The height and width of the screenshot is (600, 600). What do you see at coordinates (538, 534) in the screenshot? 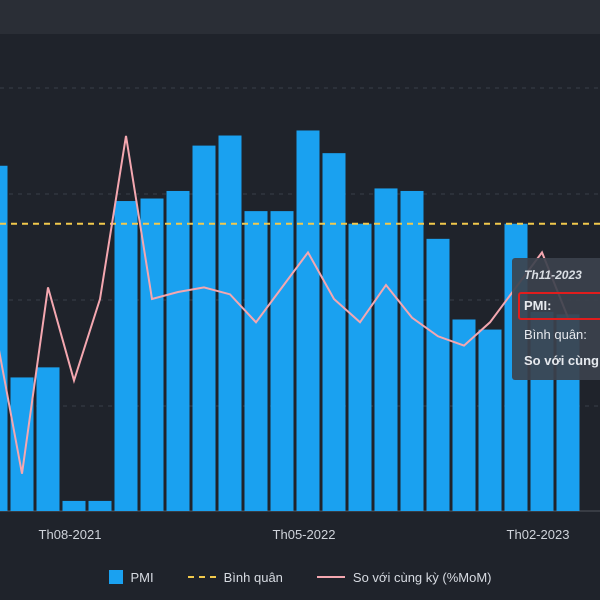
I see `x-tick-label: Th02-2023` at bounding box center [538, 534].